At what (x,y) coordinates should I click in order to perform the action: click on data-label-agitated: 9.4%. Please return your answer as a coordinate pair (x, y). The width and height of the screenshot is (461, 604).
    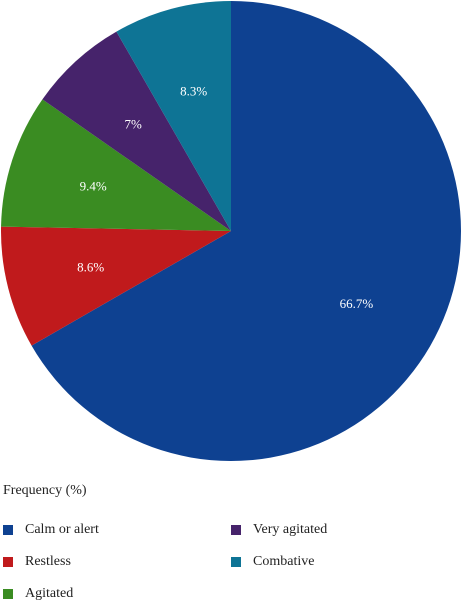
    Looking at the image, I should click on (93, 186).